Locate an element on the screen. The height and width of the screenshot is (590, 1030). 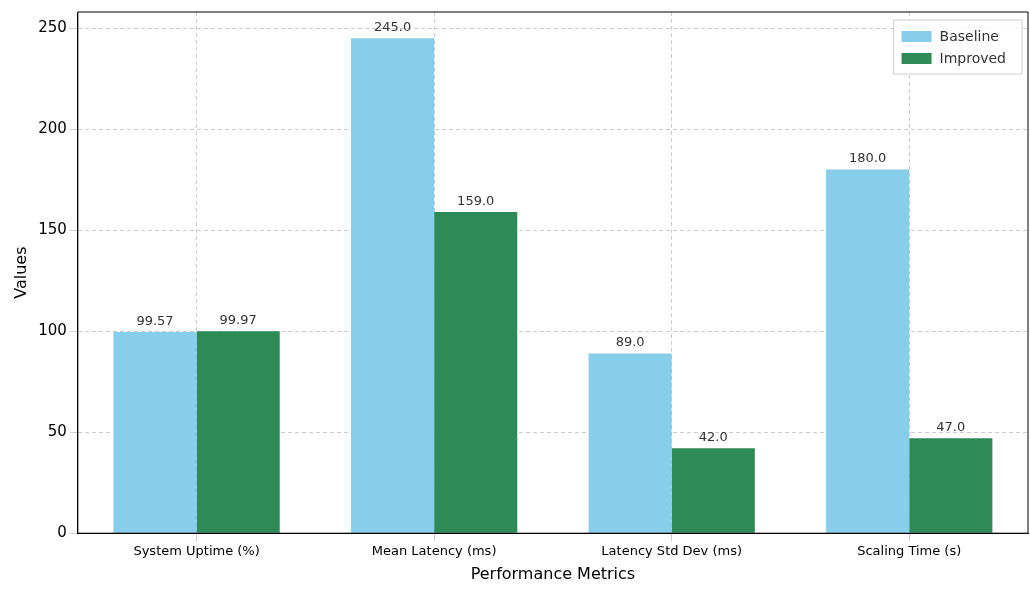
data-label: 47.0 is located at coordinates (951, 427).